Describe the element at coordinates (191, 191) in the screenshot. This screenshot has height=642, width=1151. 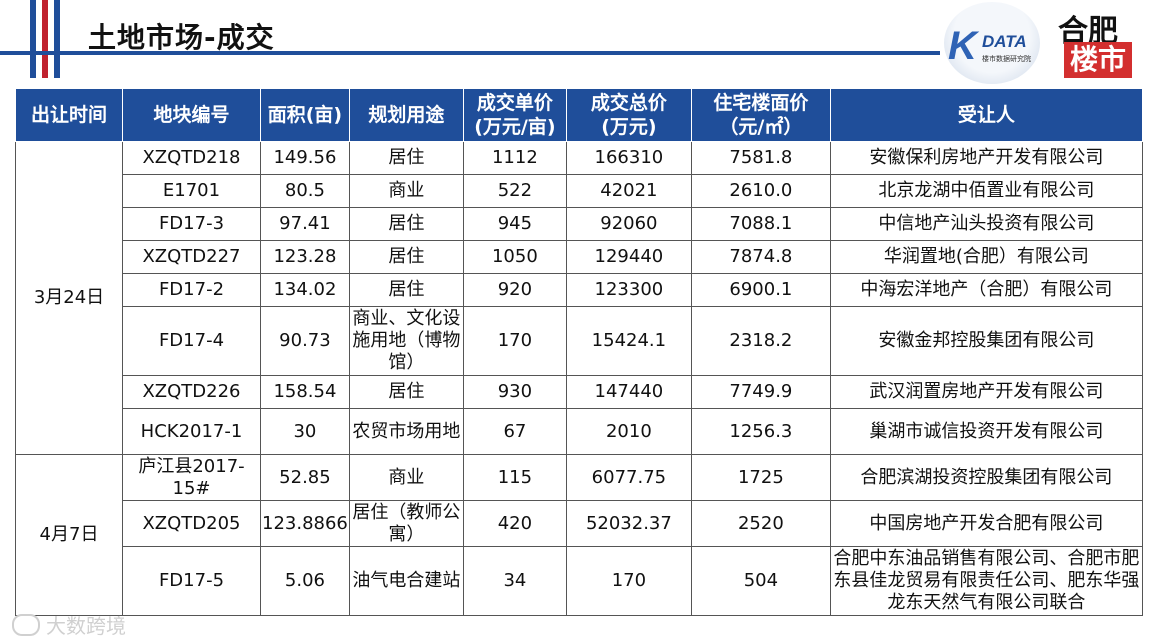
I see `cell-id: E1701` at that location.